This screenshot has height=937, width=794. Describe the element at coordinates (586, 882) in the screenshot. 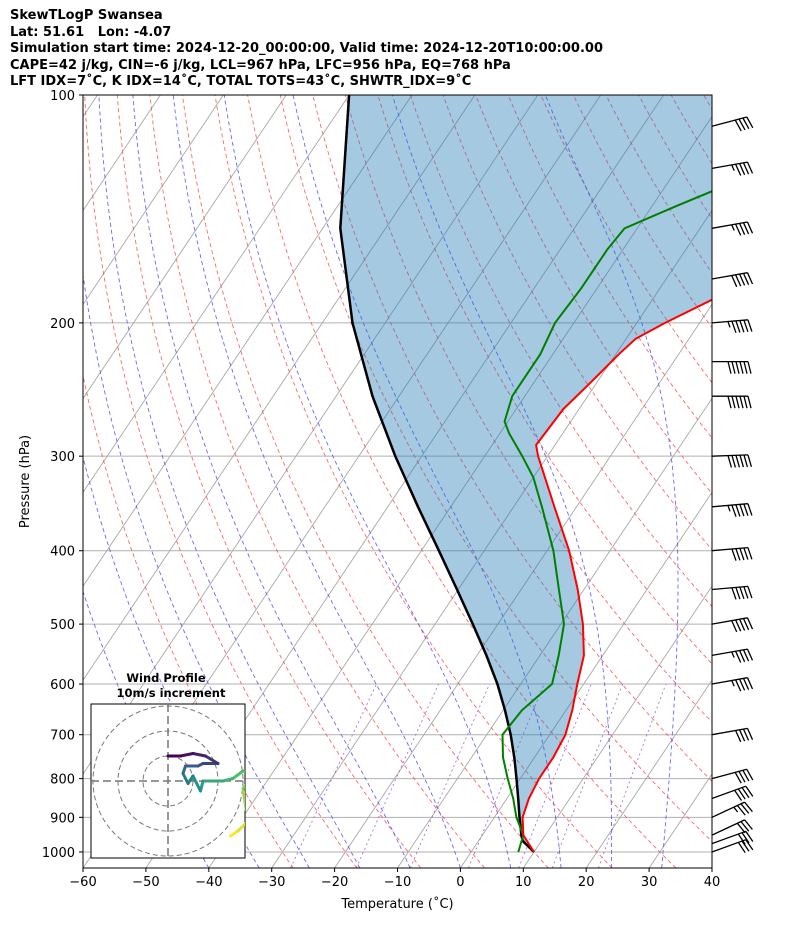

I see `x-tick-label: 20` at that location.